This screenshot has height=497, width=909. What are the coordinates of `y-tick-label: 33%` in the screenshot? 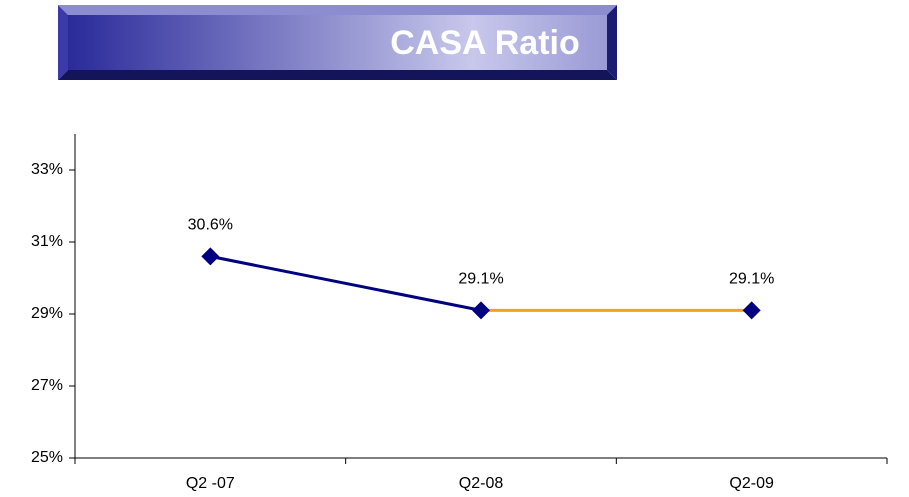 It's located at (47, 169).